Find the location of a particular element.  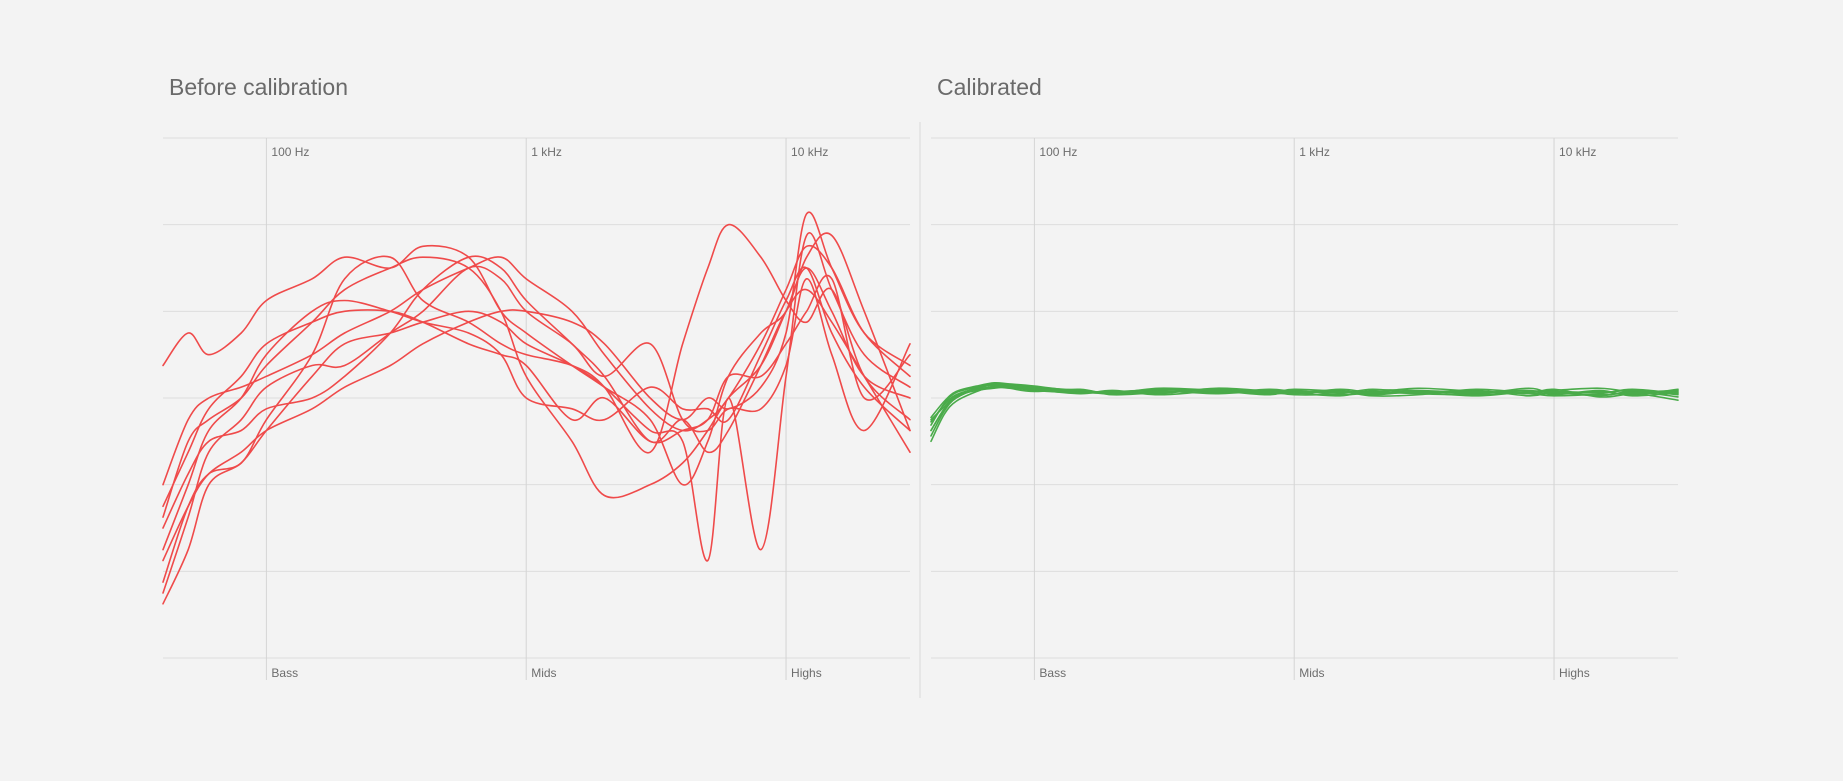

chart-title-calibrated: Calibrated is located at coordinates (989, 87).